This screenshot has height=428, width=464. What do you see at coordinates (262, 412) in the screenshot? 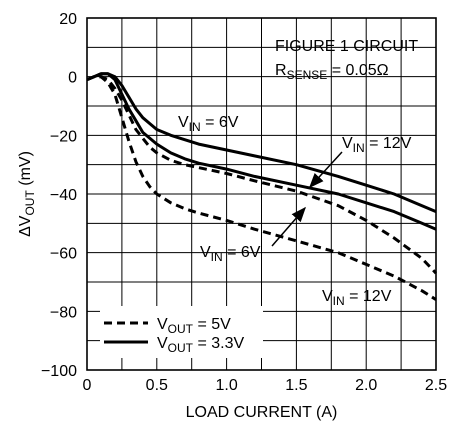
I see `x-axis-title: LOAD CURRENT (A)` at bounding box center [262, 412].